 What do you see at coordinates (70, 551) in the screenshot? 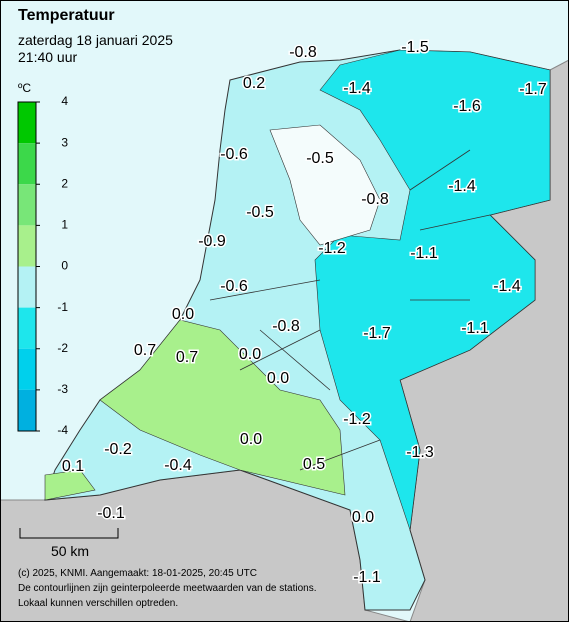
I see `scale-label: 50 km` at bounding box center [70, 551].